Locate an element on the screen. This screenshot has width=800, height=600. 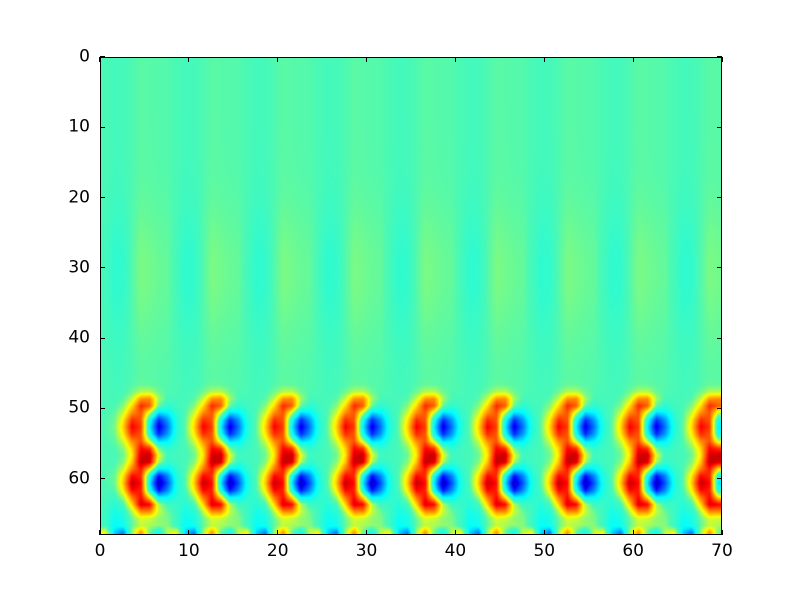
x-tick-label: 40 is located at coordinates (455, 551).